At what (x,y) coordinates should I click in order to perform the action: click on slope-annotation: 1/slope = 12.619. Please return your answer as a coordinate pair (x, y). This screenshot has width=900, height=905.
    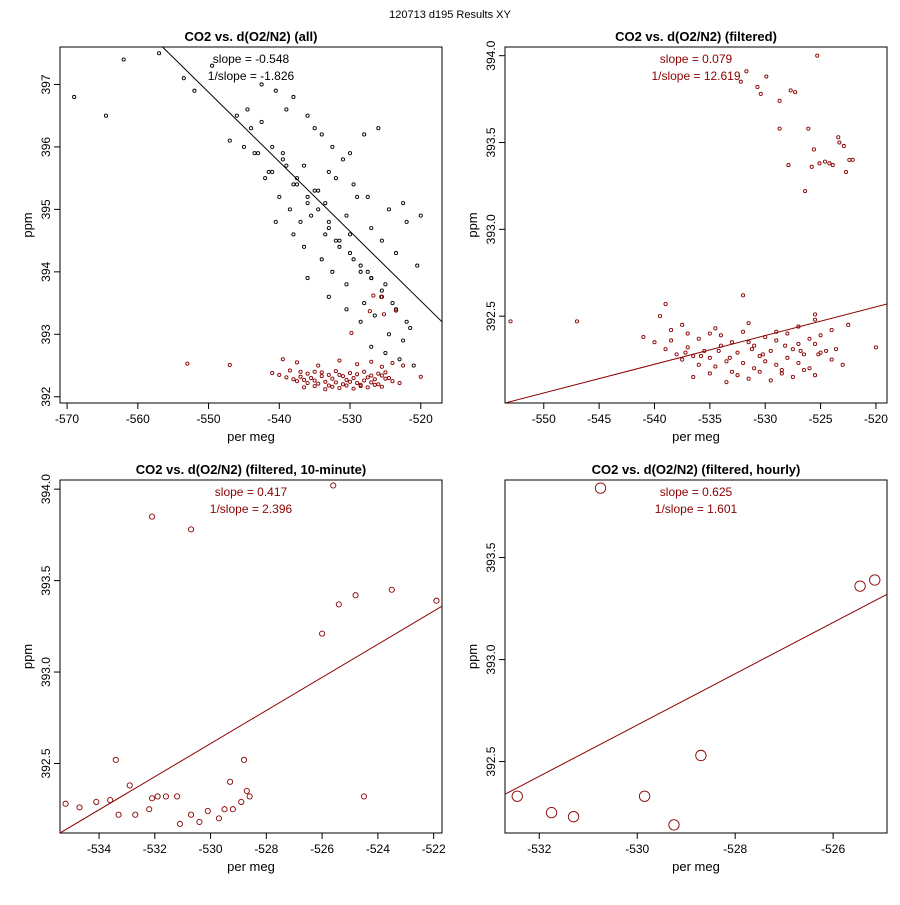
    Looking at the image, I should click on (695, 76).